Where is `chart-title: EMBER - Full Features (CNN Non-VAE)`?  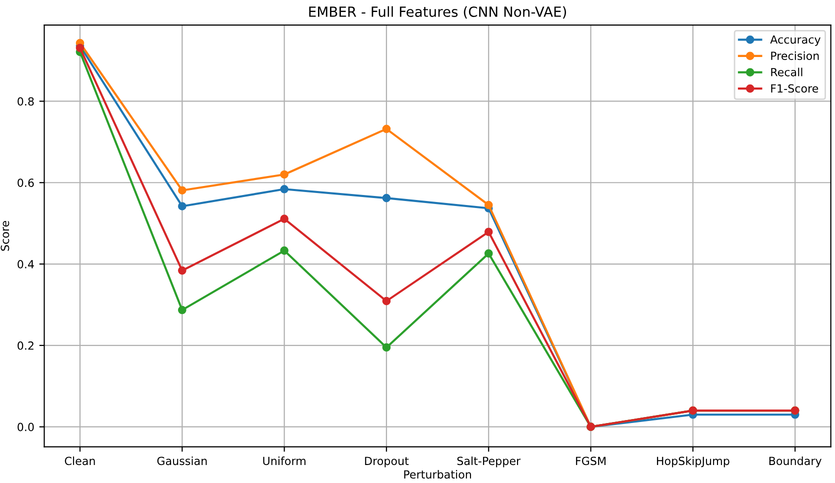 chart-title: EMBER - Full Features (CNN Non-VAE) is located at coordinates (437, 12).